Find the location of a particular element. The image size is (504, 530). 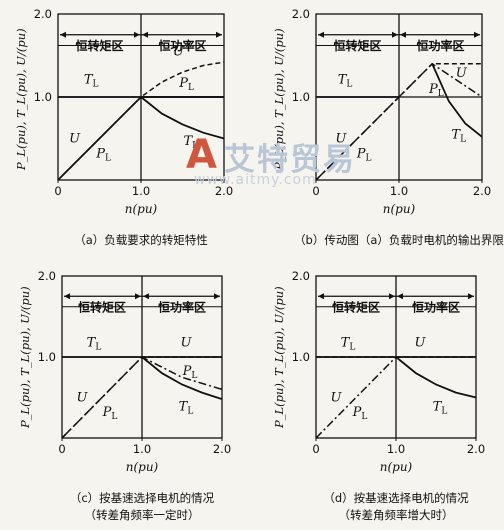

chart-caption: （a）负载要求的转矩特性 is located at coordinates (141, 240).